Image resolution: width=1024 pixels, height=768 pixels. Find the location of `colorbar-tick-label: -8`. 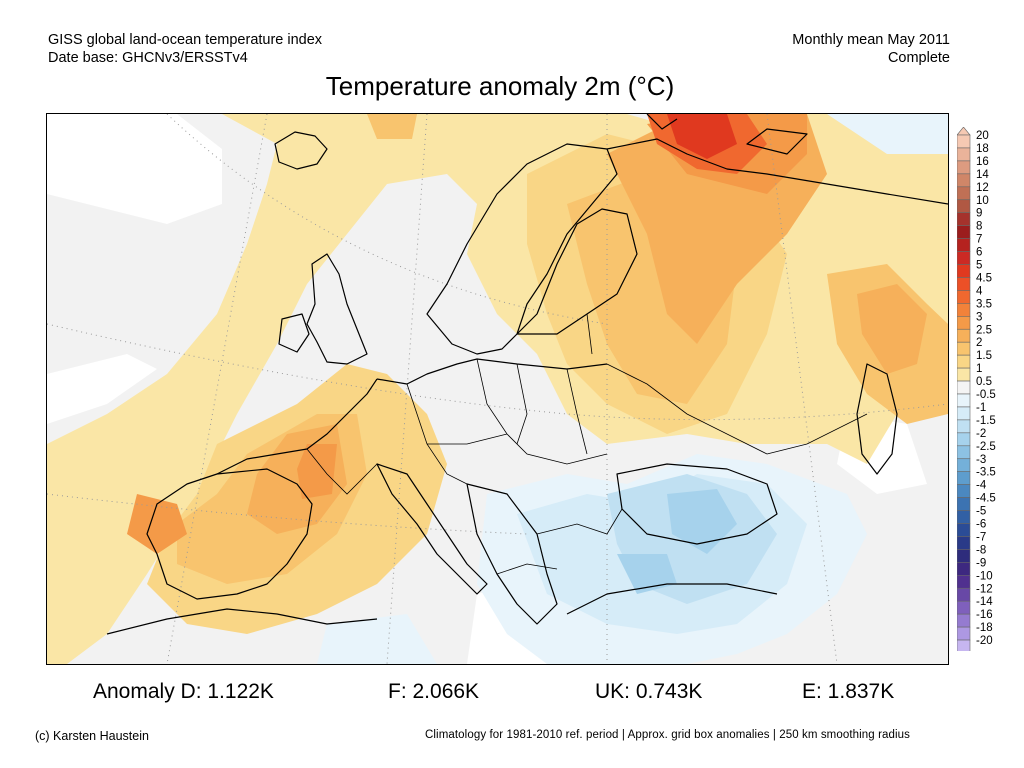

colorbar-tick-label: -8 is located at coordinates (981, 550).